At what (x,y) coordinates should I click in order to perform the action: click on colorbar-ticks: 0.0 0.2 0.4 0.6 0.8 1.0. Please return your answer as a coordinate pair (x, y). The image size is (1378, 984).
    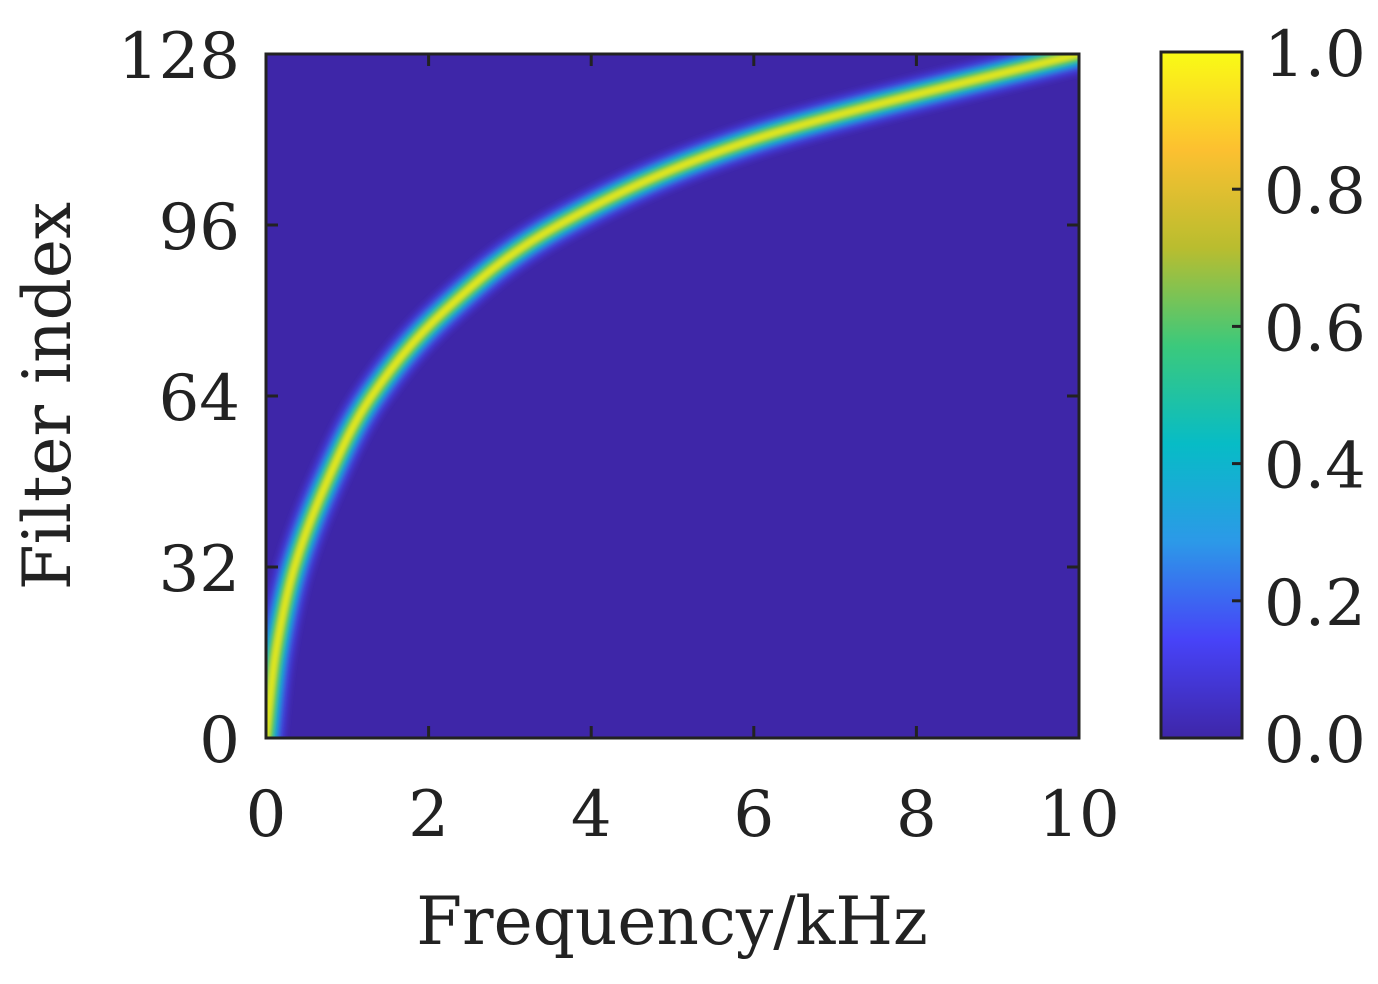
    Looking at the image, I should click on (1299, 398).